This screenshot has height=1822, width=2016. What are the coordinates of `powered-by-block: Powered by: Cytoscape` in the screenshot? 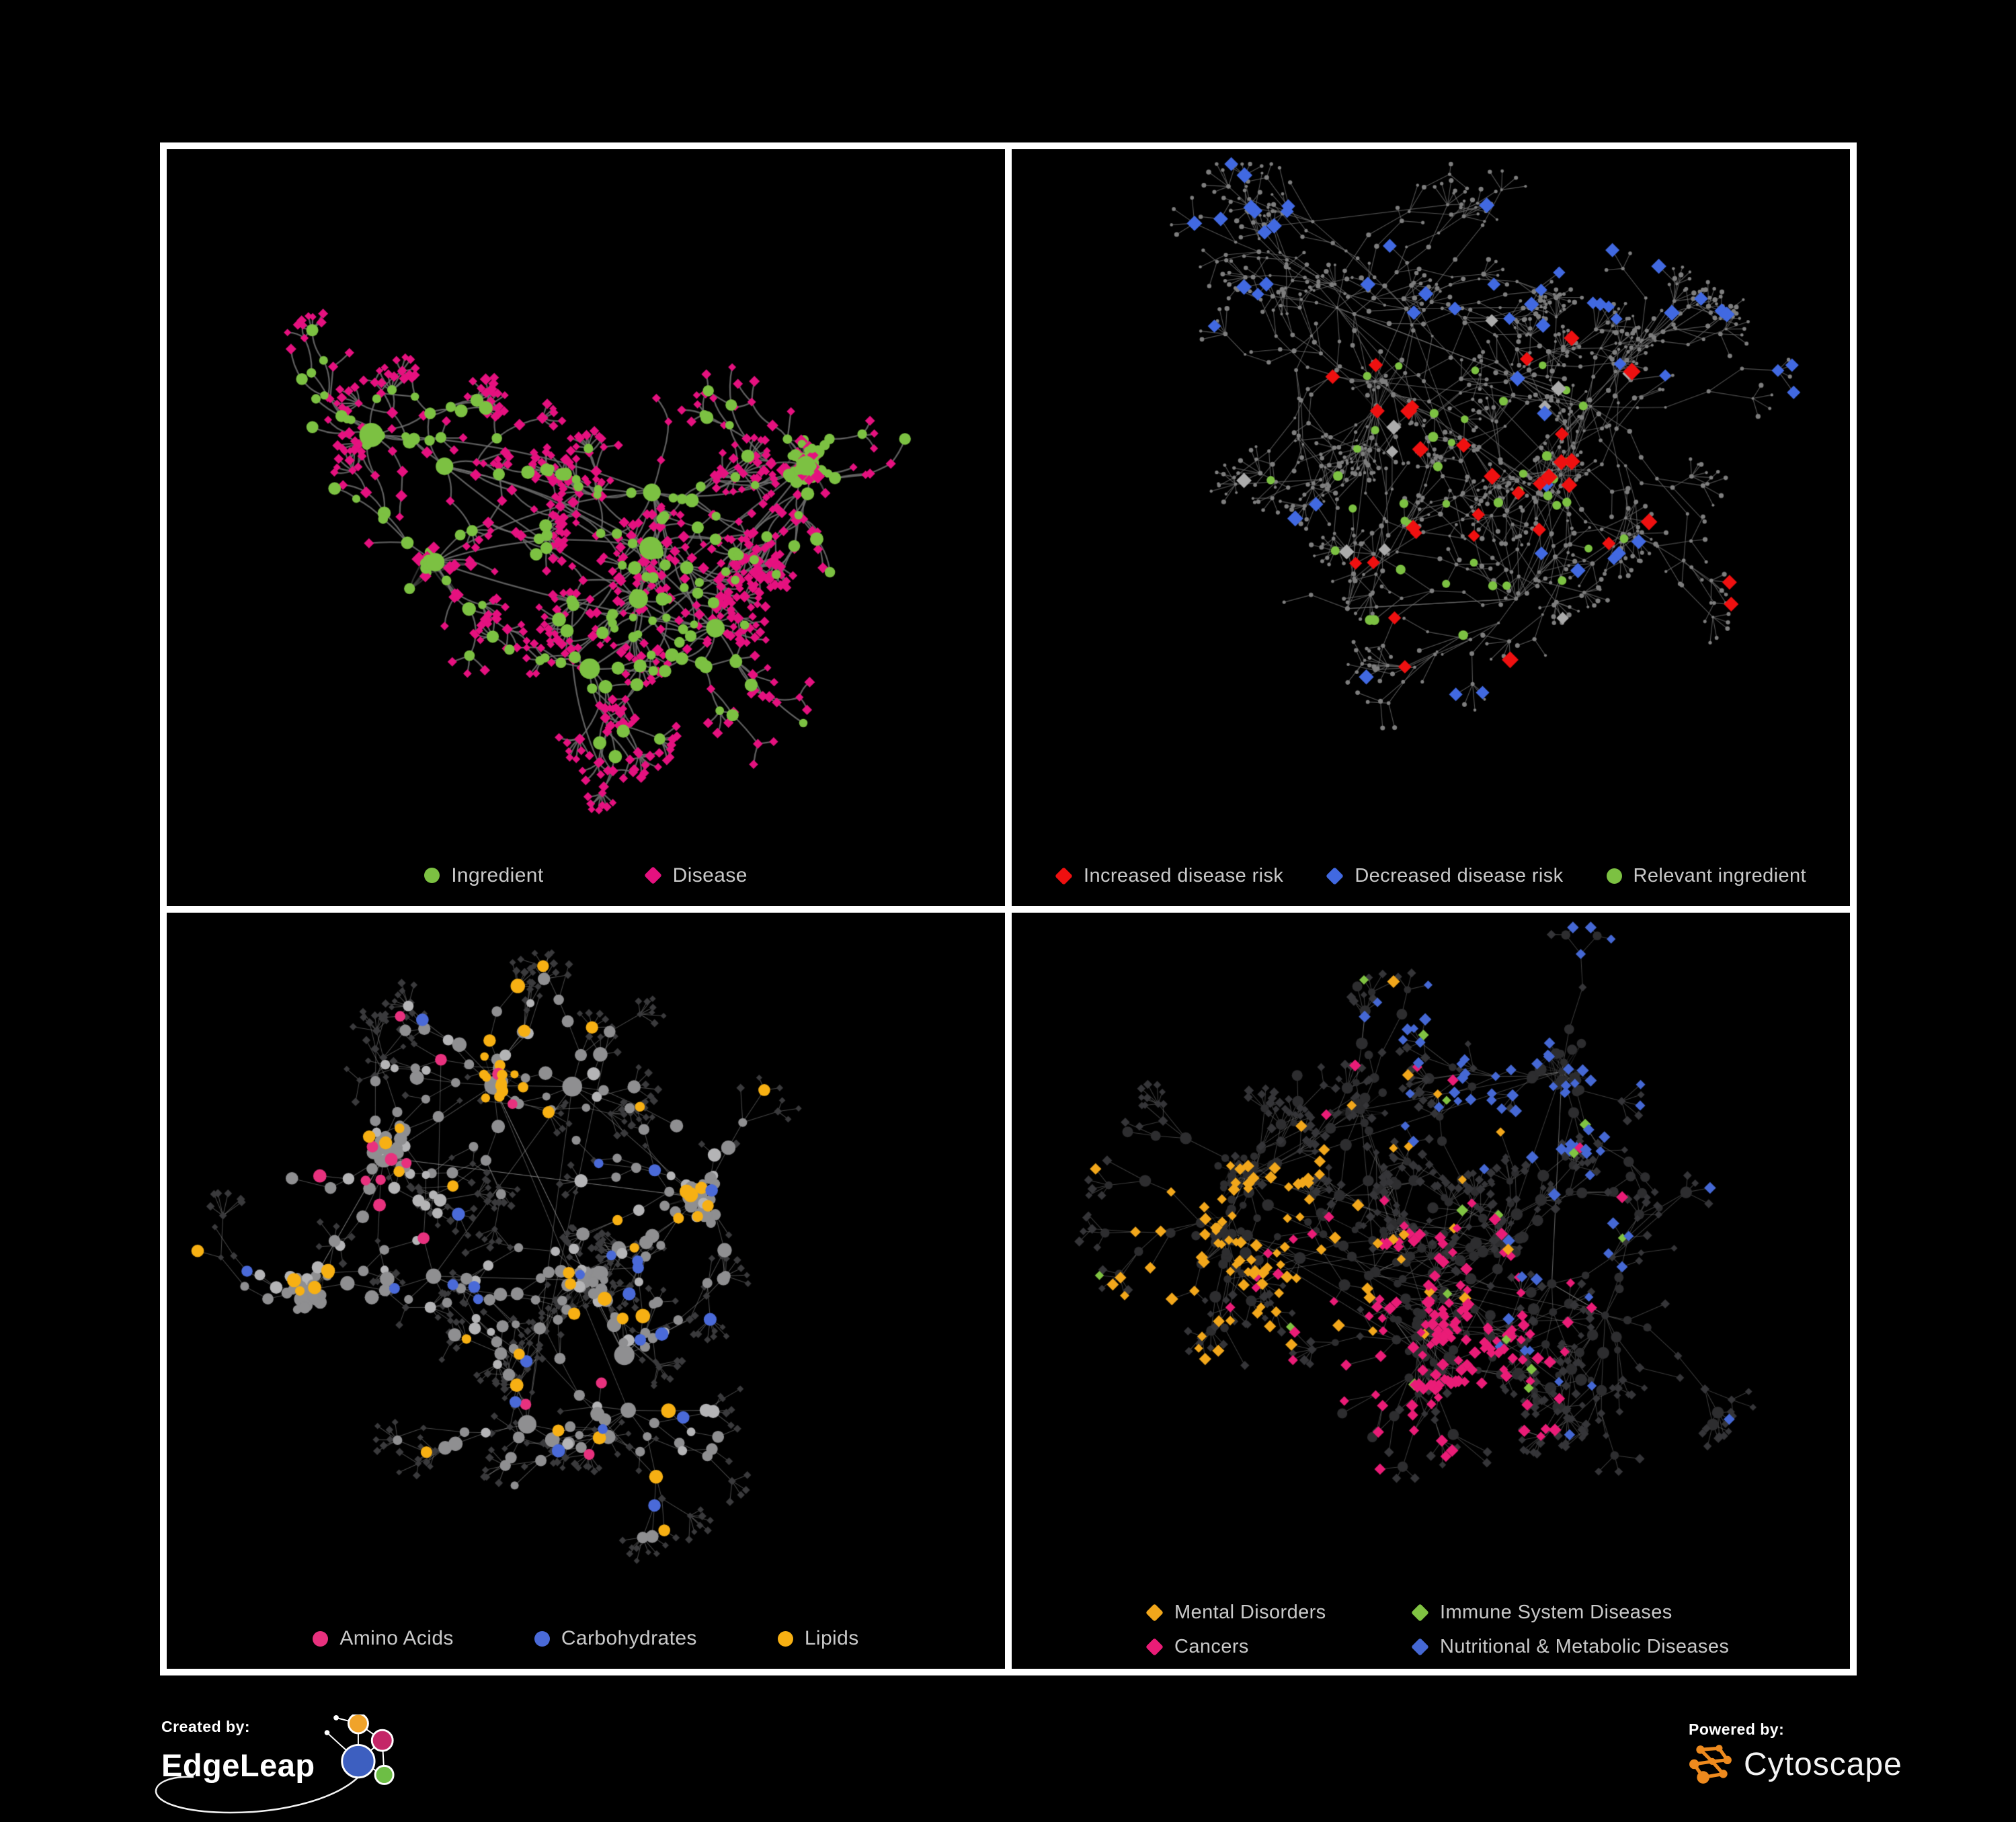 It's located at (1795, 1754).